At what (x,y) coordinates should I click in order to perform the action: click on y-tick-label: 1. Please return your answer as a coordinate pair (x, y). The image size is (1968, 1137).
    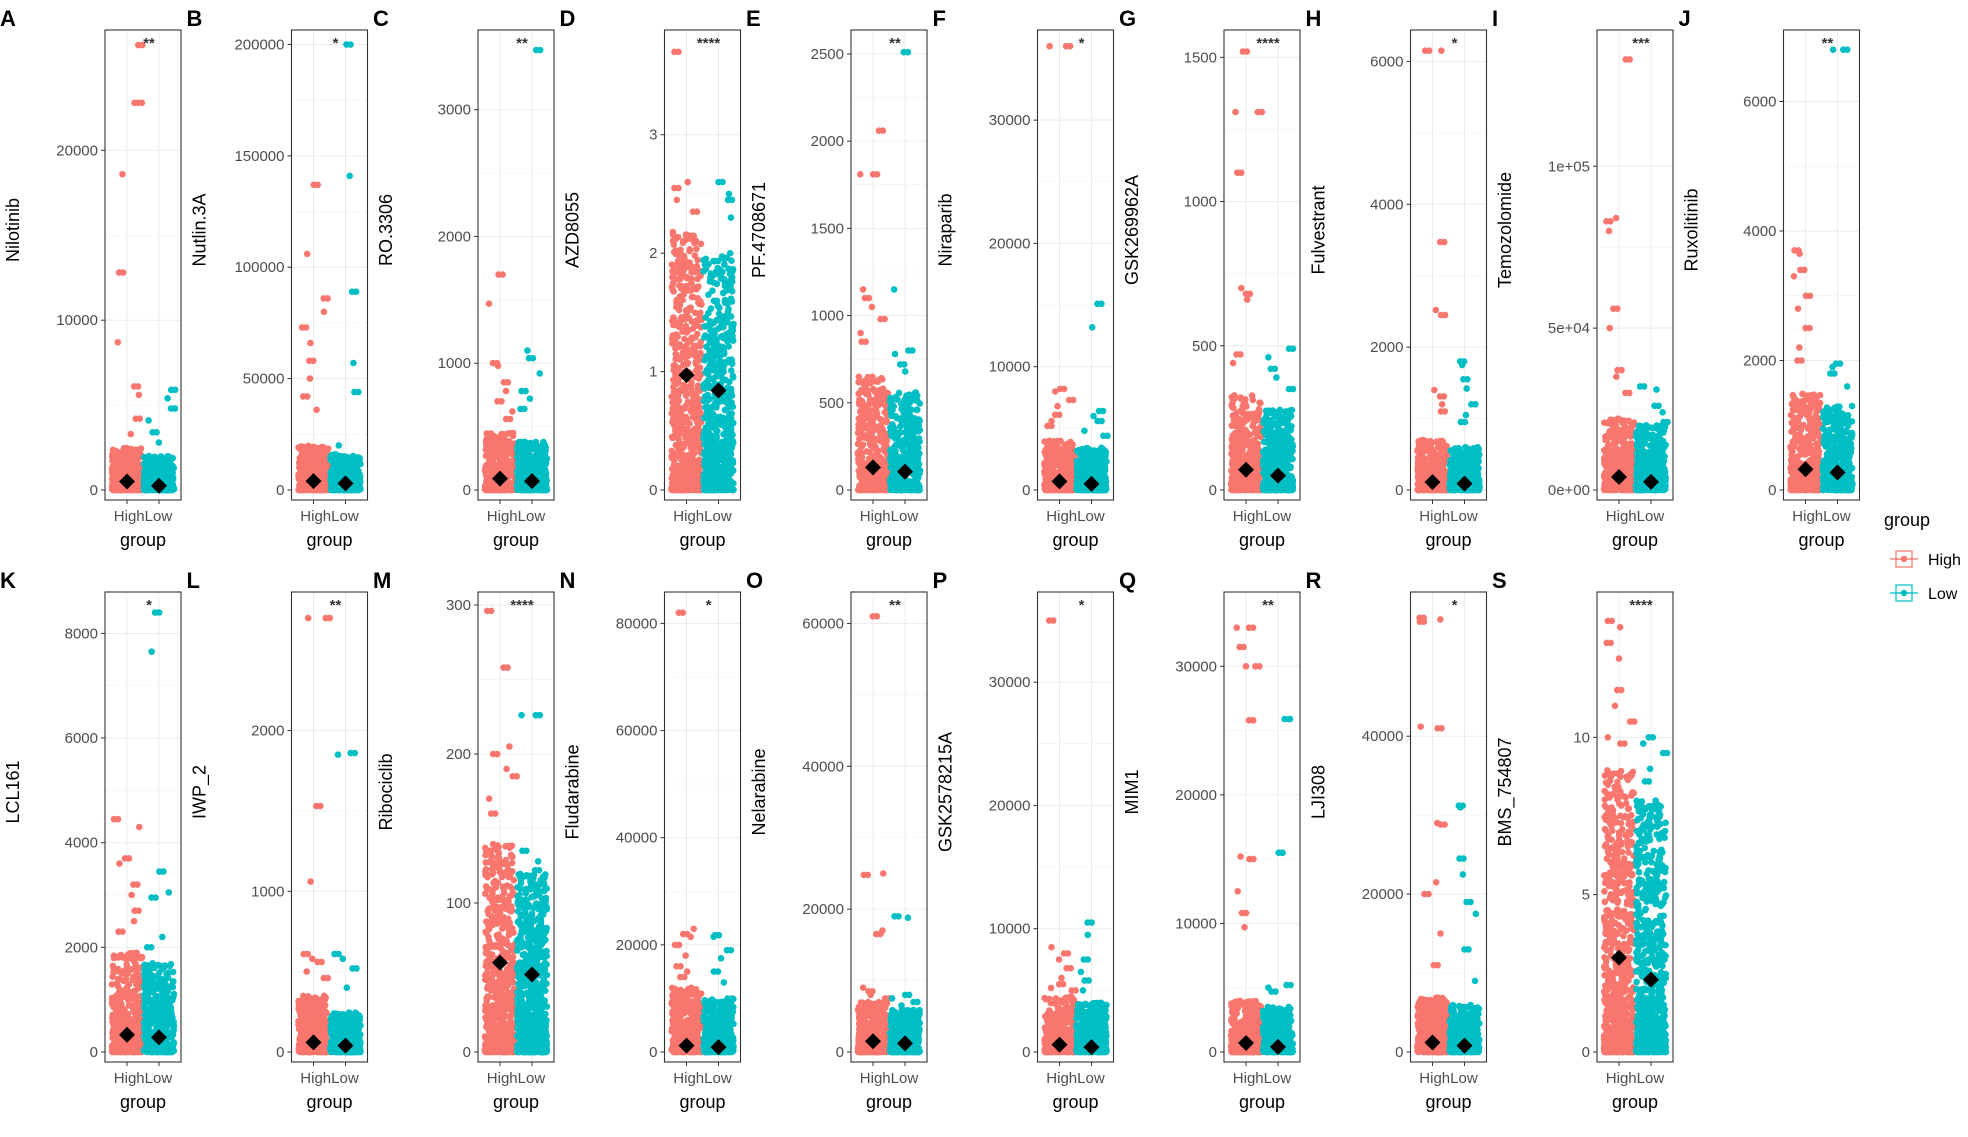
    Looking at the image, I should click on (653, 372).